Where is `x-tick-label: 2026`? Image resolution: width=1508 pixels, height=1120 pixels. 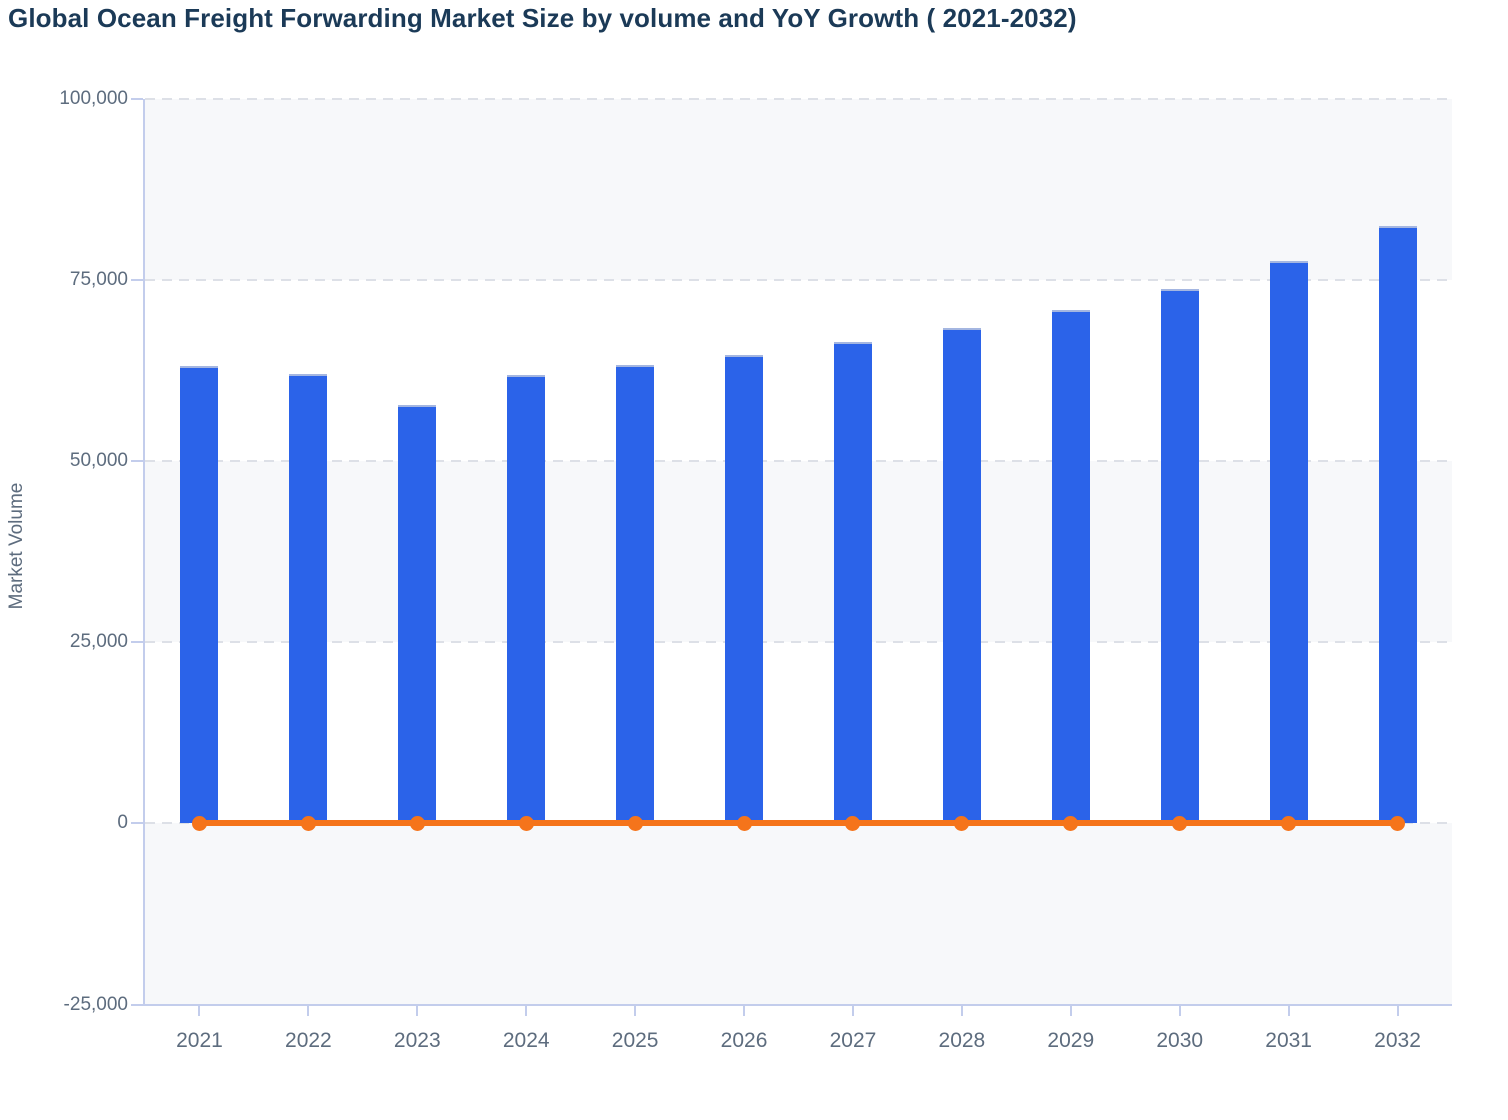
x-tick-label: 2026 is located at coordinates (744, 1040).